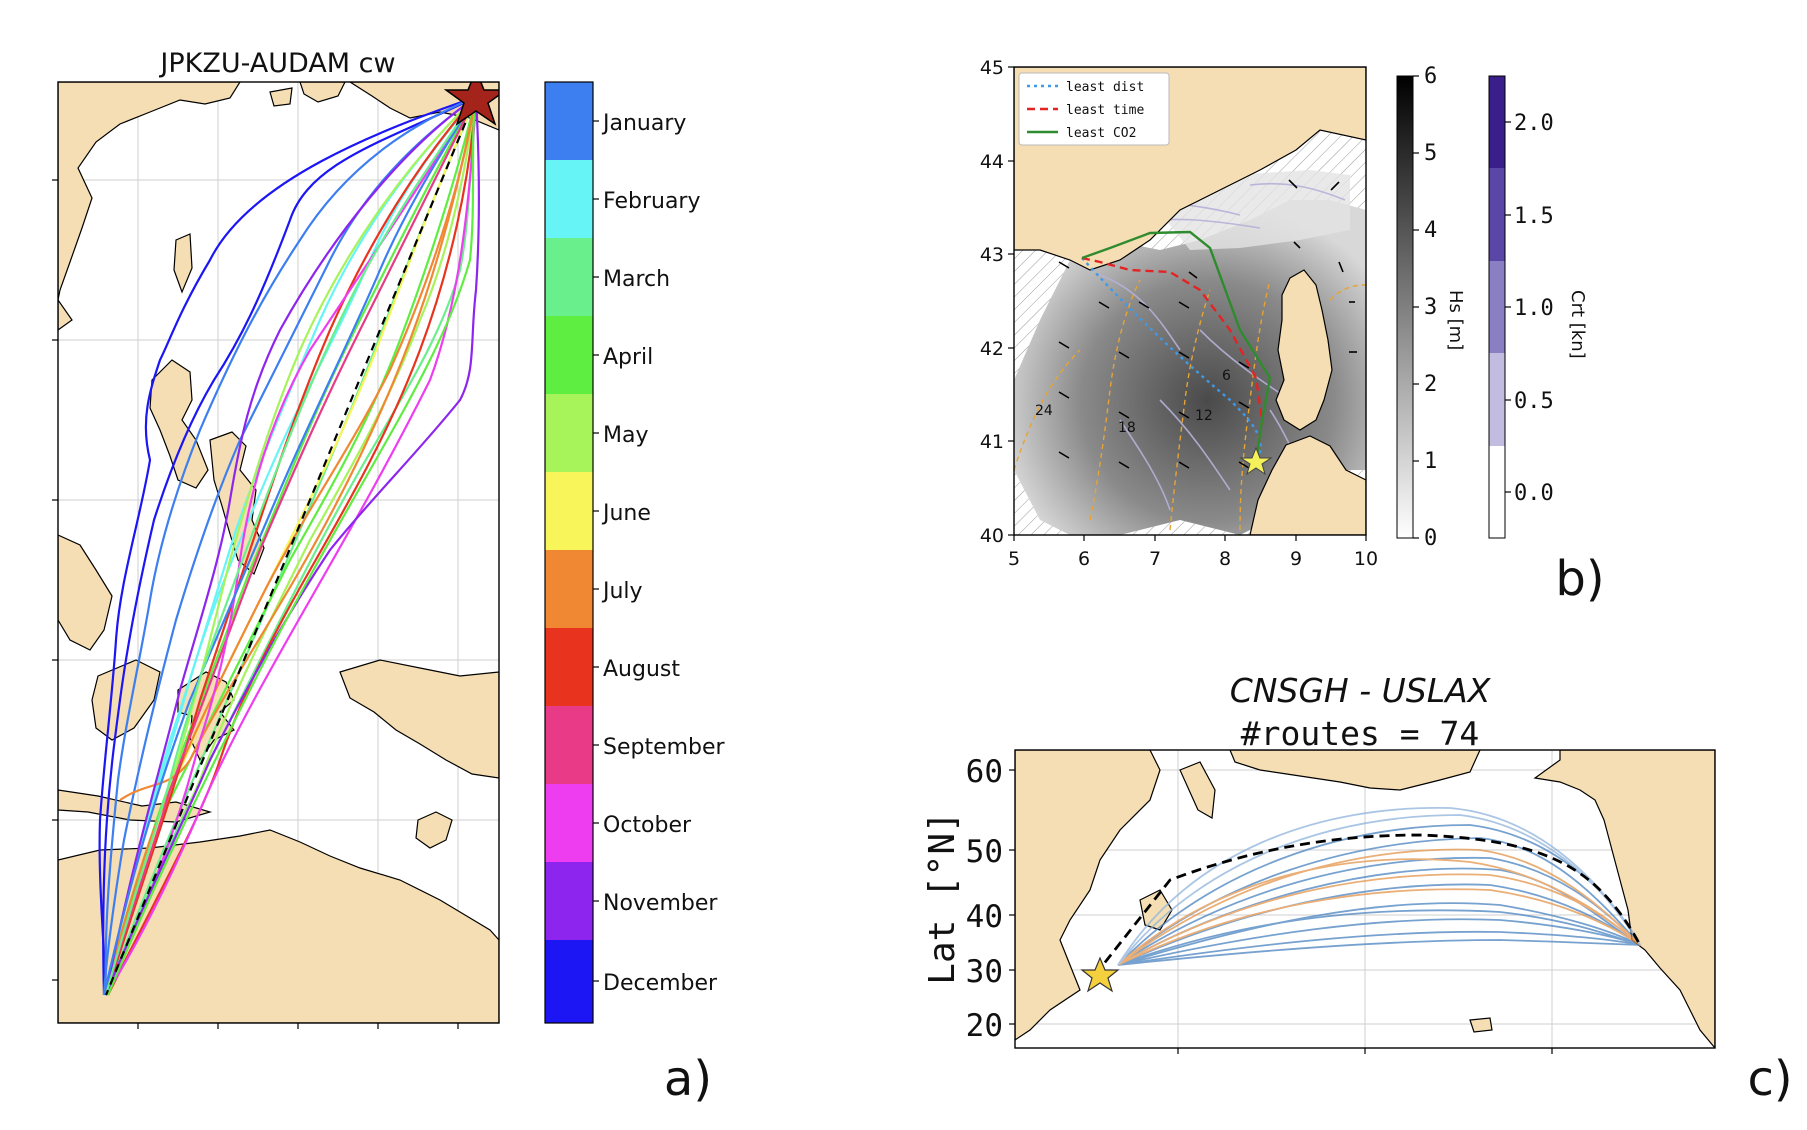  What do you see at coordinates (641, 669) in the screenshot?
I see `colorbar-label-august: August` at bounding box center [641, 669].